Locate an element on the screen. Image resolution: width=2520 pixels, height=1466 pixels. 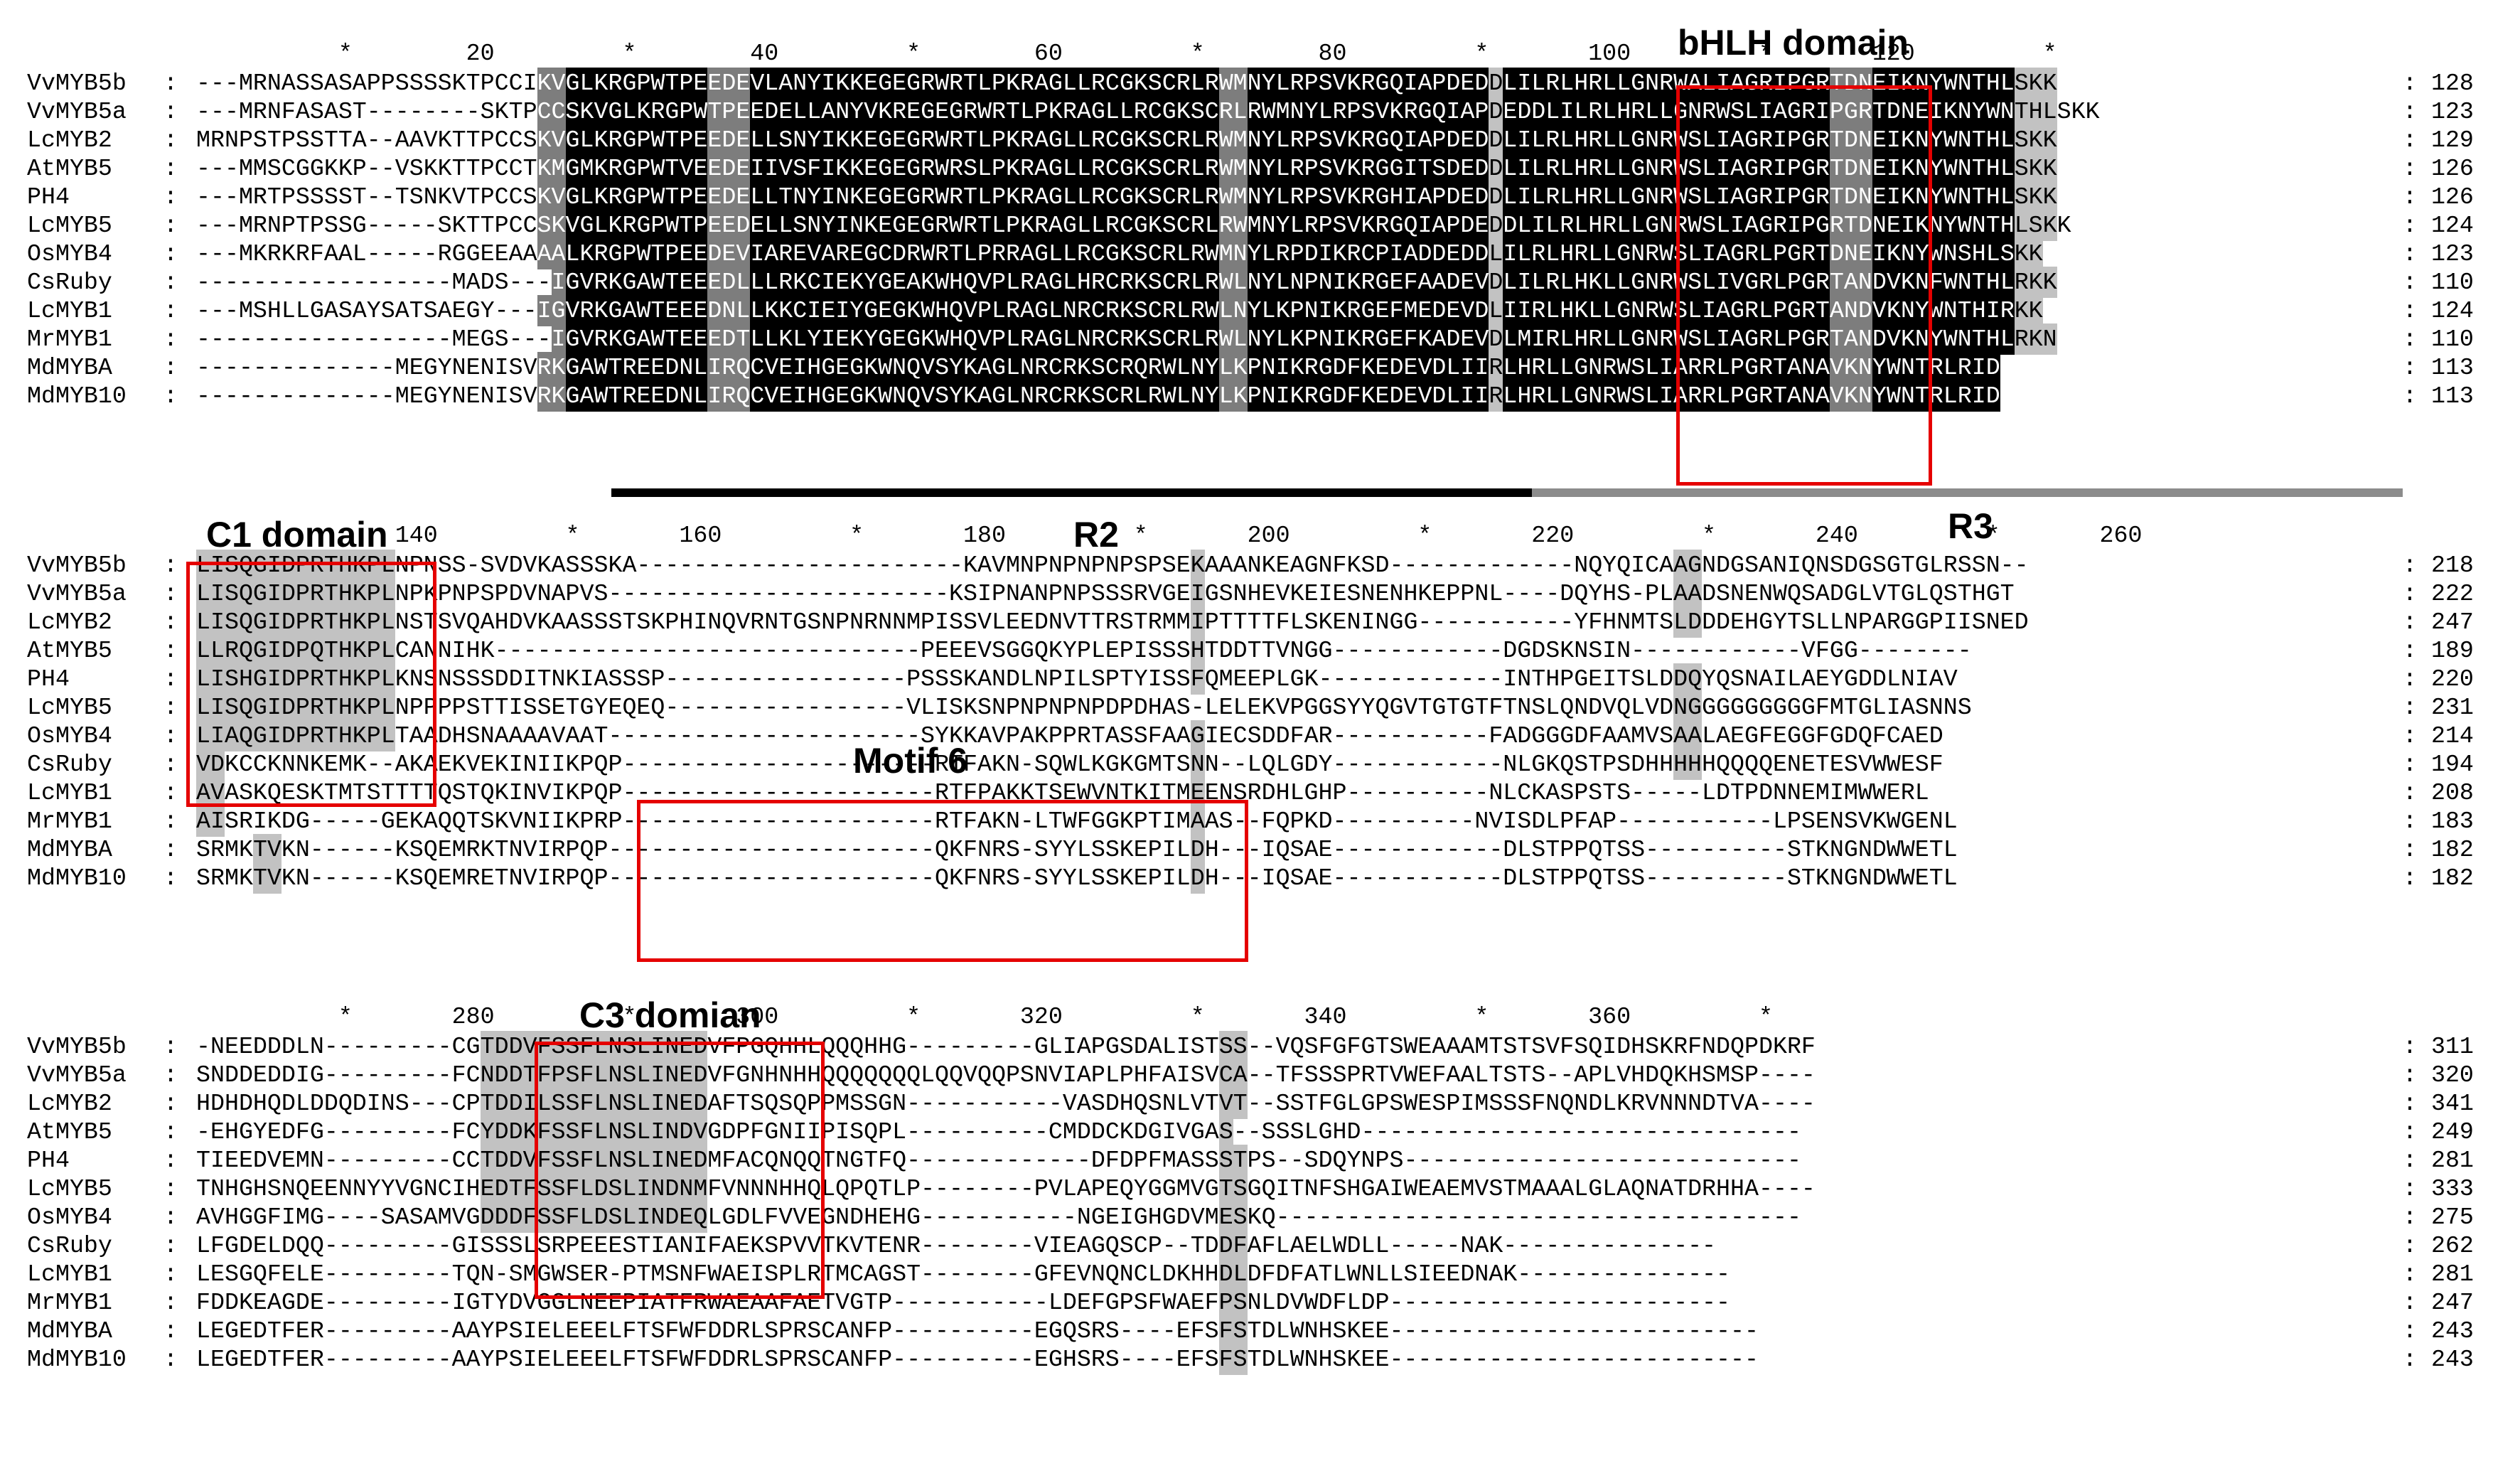
bhlh-domain-box is located at coordinates (1804, 285).